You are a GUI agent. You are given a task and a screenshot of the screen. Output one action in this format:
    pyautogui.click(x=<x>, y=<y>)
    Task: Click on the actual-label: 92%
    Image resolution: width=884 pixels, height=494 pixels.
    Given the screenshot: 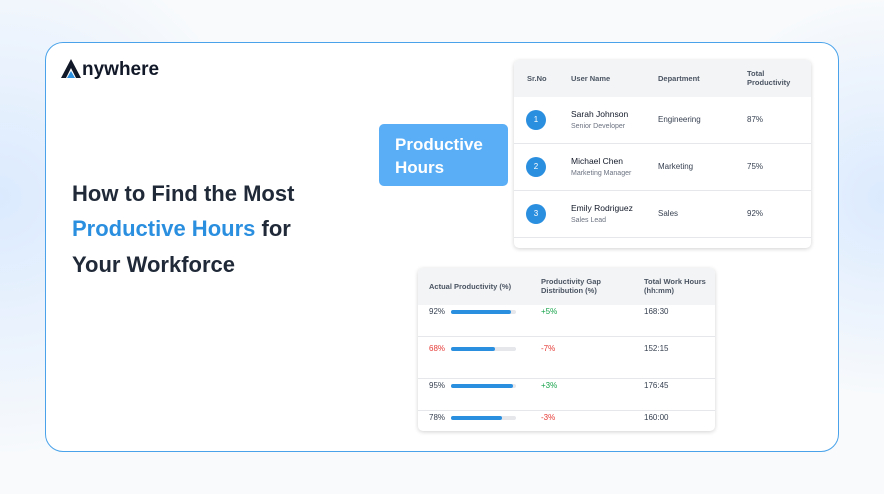 What is the action you would take?
    pyautogui.click(x=437, y=311)
    